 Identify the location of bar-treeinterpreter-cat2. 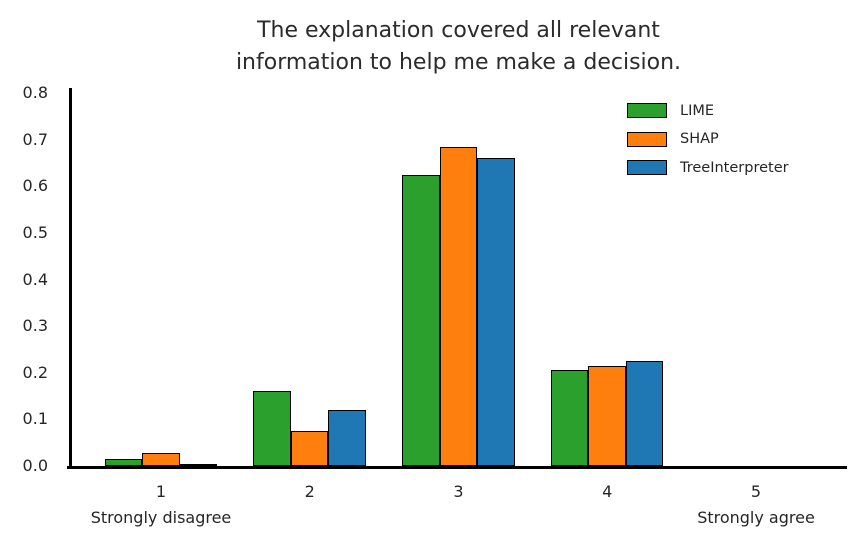
(347, 438).